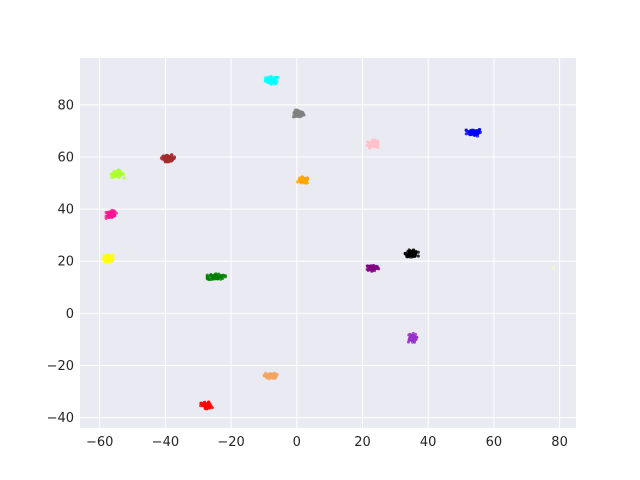  What do you see at coordinates (428, 442) in the screenshot?
I see `x-tick-label: 40` at bounding box center [428, 442].